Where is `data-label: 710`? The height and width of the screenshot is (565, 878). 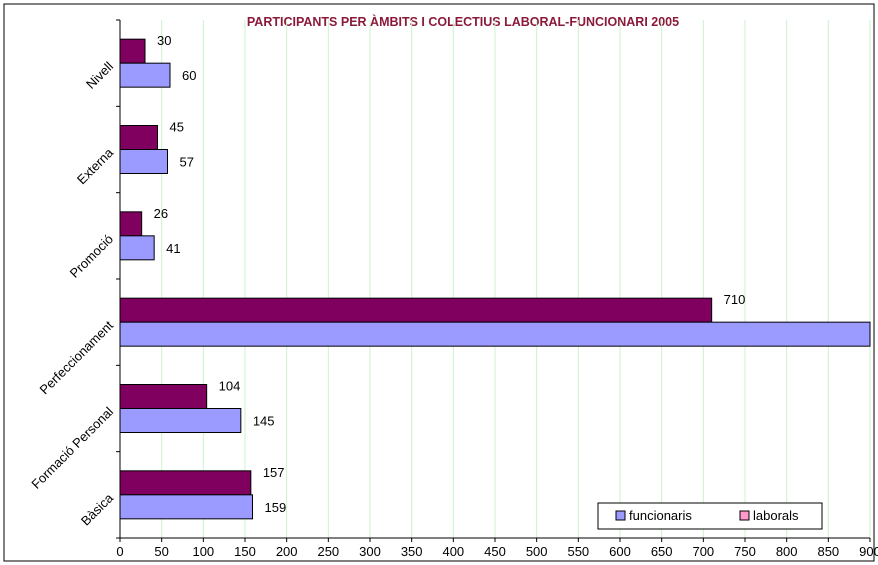 data-label: 710 is located at coordinates (735, 299).